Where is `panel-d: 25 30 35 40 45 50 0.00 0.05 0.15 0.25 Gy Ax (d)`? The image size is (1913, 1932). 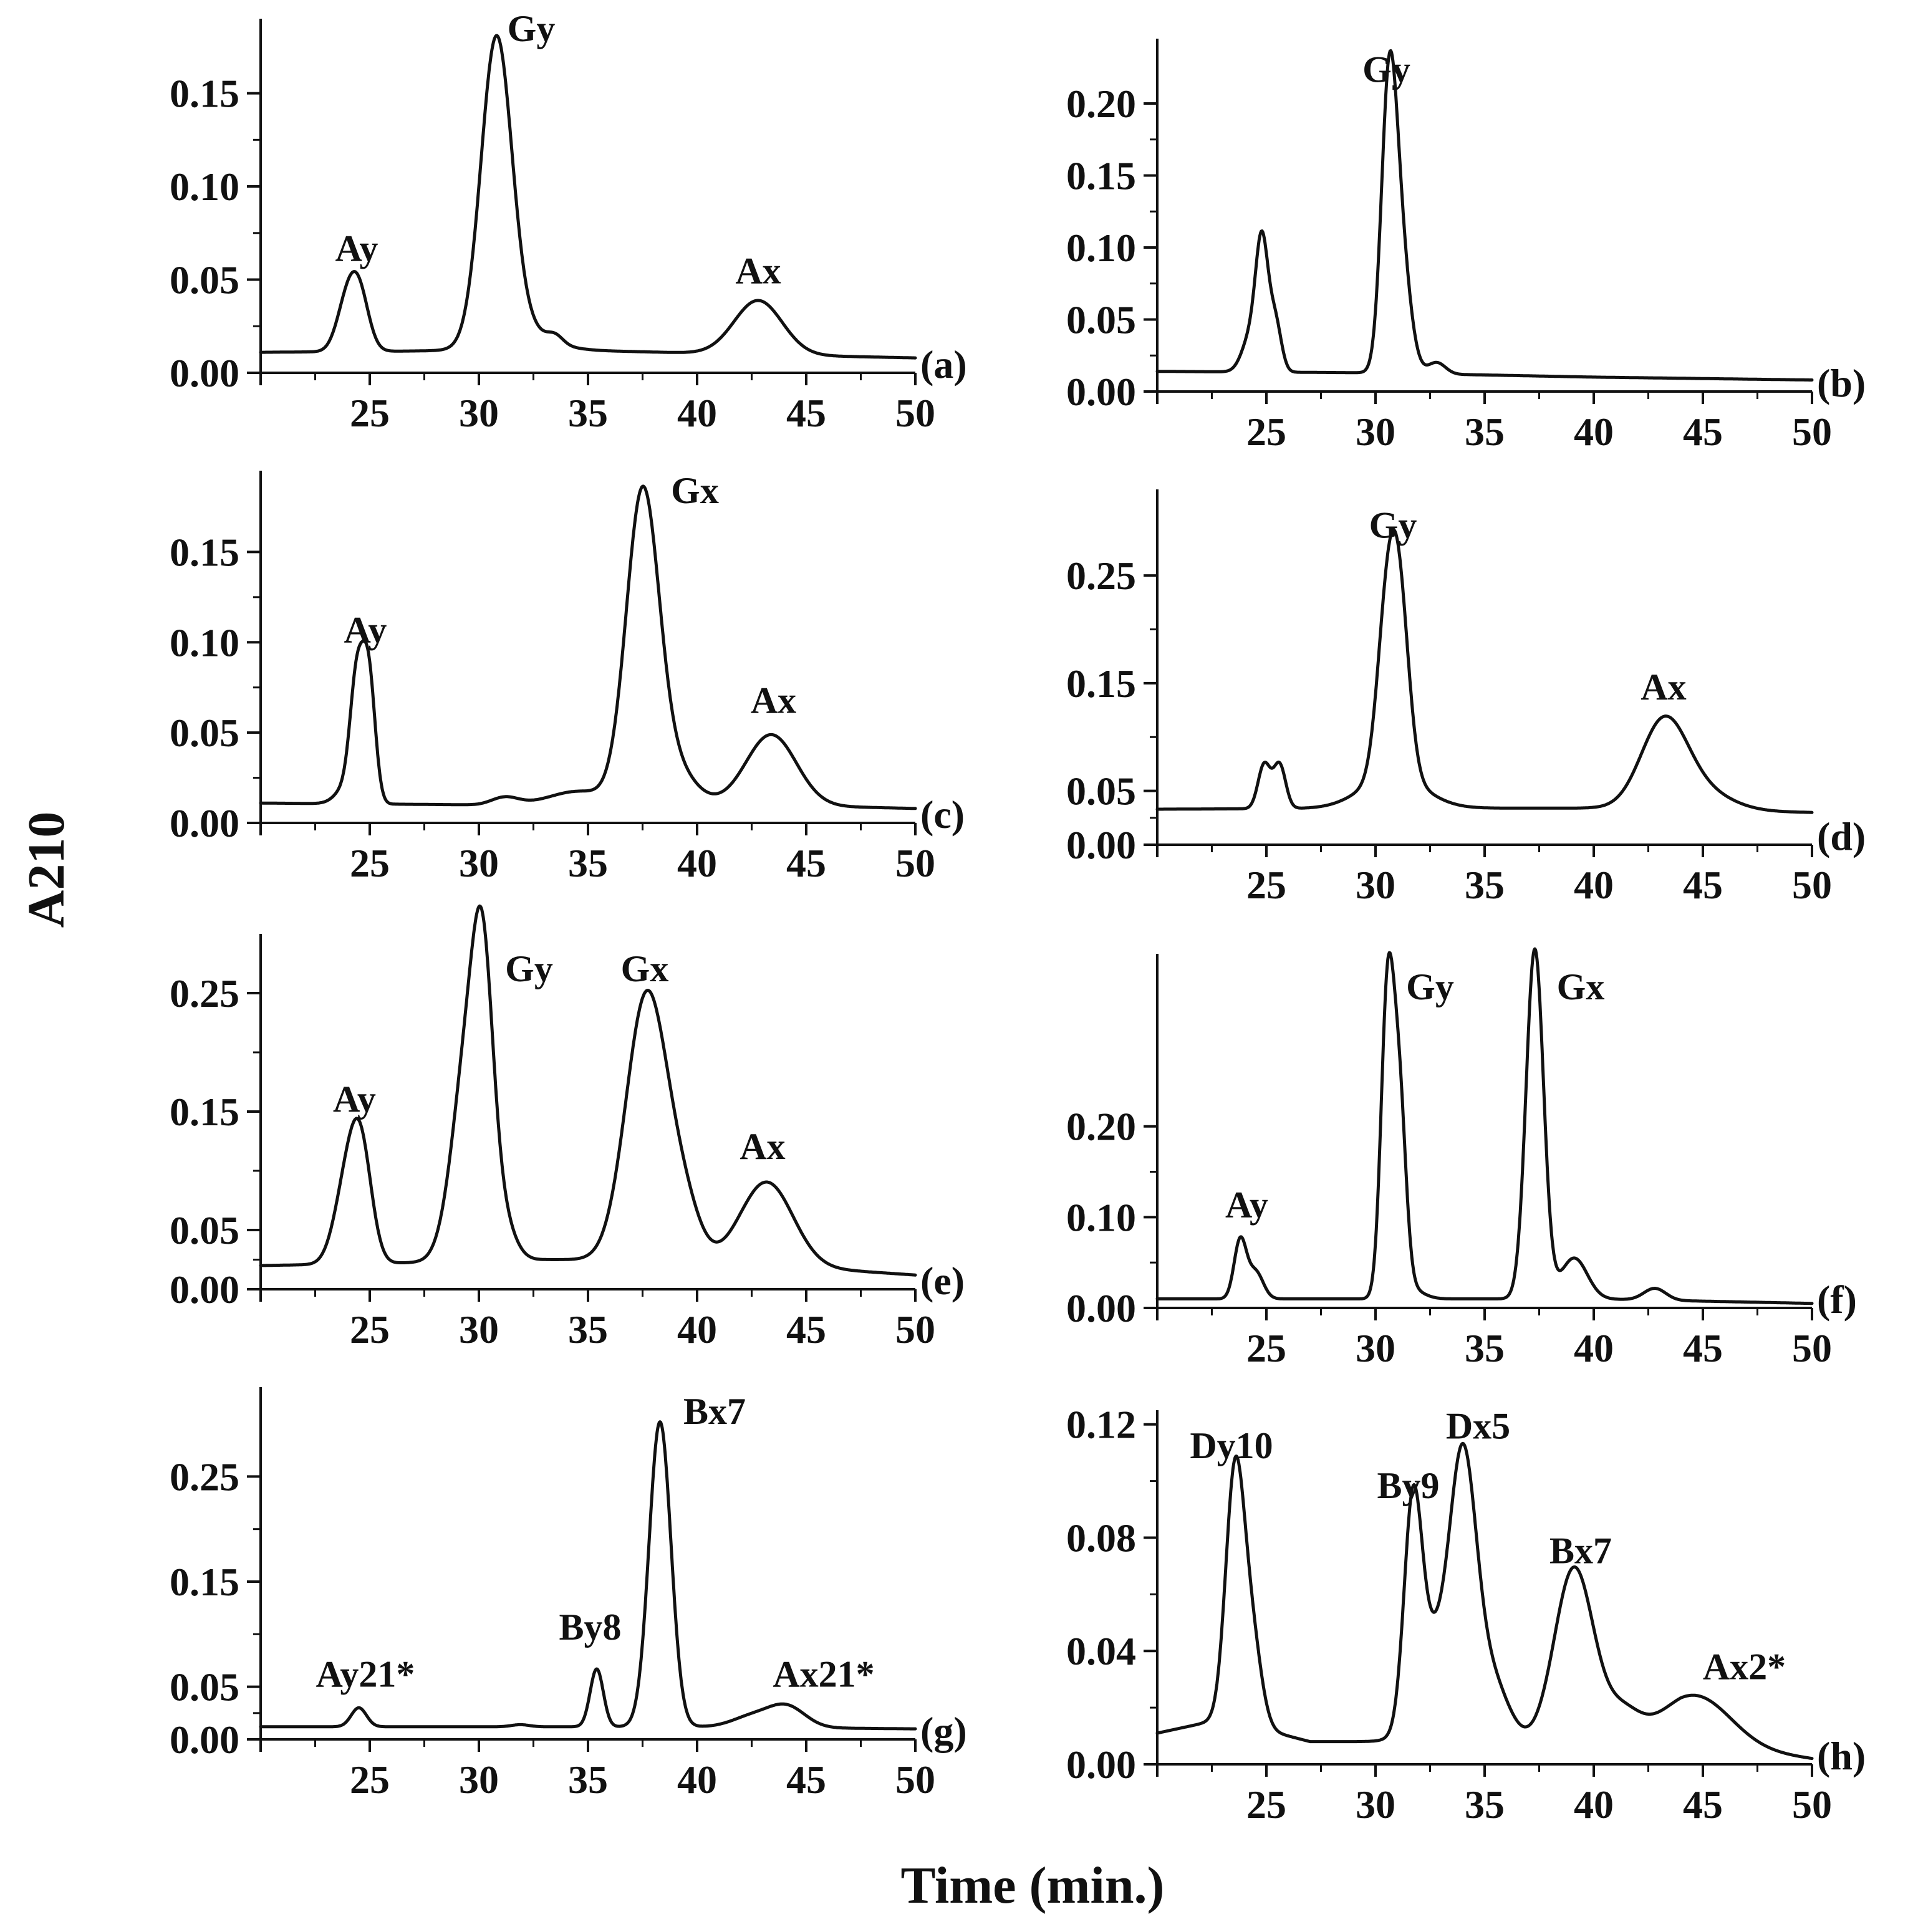 panel-d: 25 30 35 40 45 50 0.00 0.05 0.15 0.25 Gy Ax (d) is located at coordinates (1466, 698).